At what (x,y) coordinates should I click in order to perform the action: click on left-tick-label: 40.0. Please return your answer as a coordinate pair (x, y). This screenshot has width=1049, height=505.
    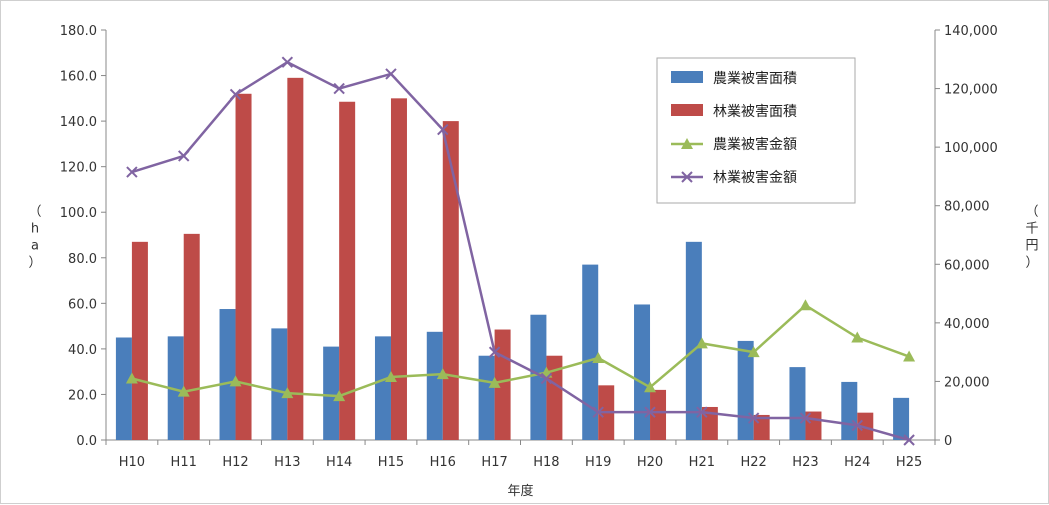
    Looking at the image, I should click on (82, 350).